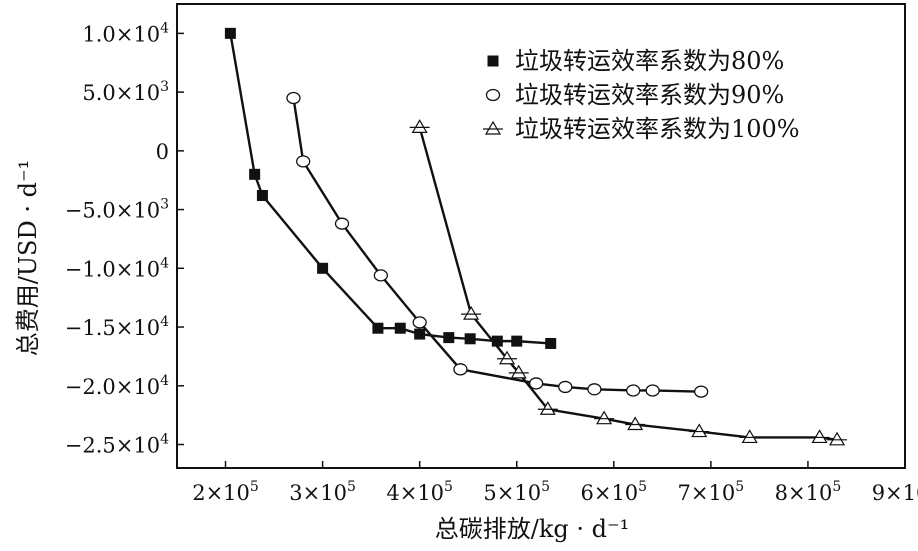 This screenshot has height=551, width=918. What do you see at coordinates (707, 493) in the screenshot?
I see `x-tick-label-base: 7×10` at bounding box center [707, 493].